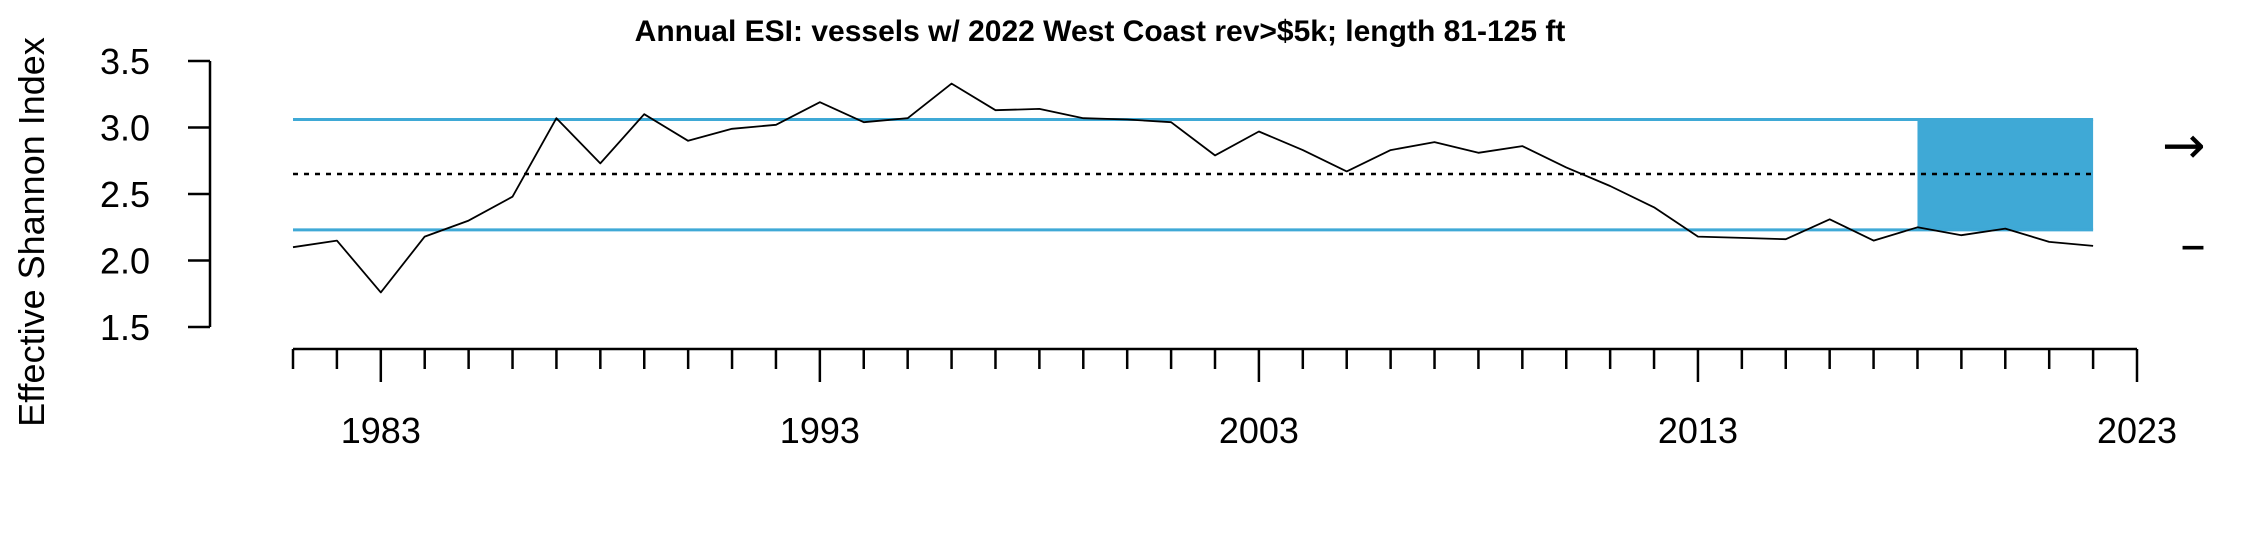  I want to click on y-axis-title: Effective Shannon Index, so click(31, 232).